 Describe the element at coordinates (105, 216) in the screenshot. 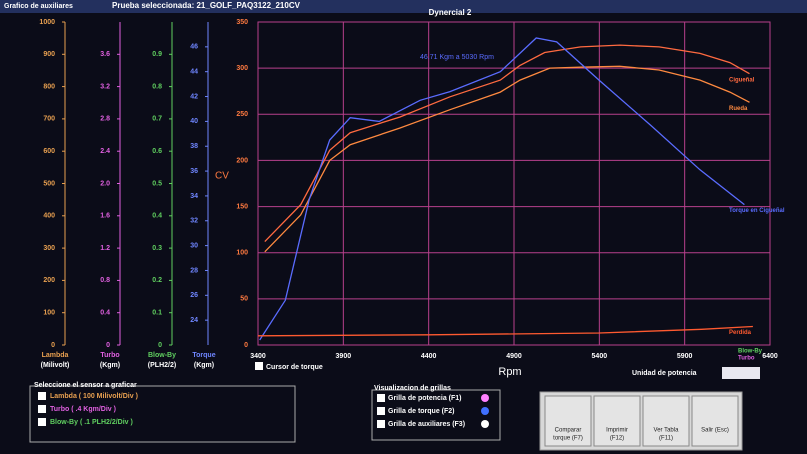

I see `aux-tick-label: 1.6` at that location.